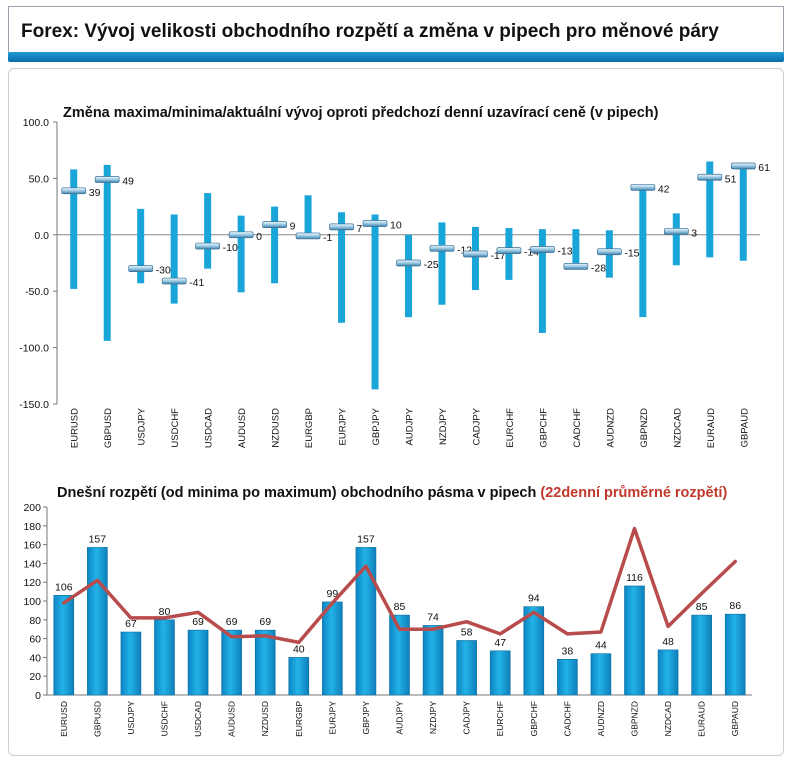 Image resolution: width=794 pixels, height=759 pixels. I want to click on chart1-value-label: 7, so click(360, 229).